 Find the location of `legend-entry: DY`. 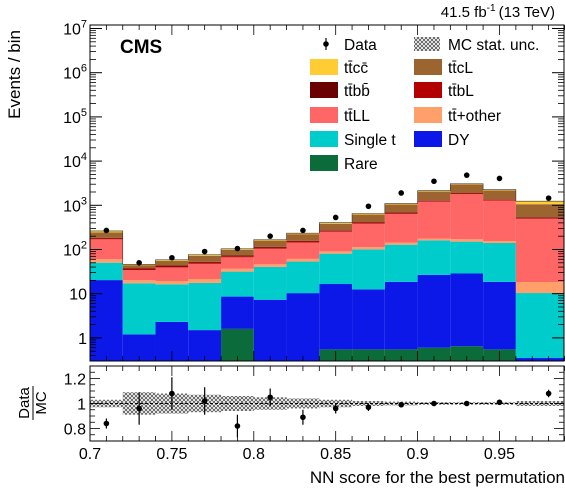

legend-entry: DY is located at coordinates (442, 140).